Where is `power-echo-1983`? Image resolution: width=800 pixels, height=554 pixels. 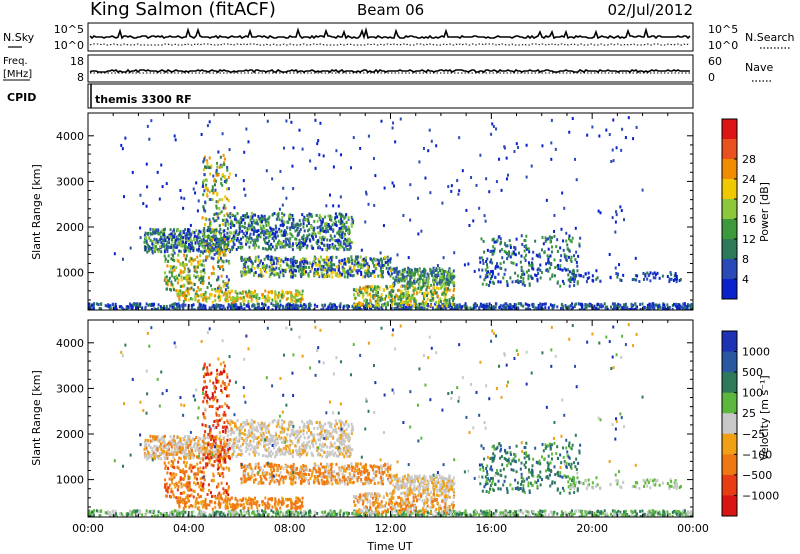 power-echo-1983 is located at coordinates (171, 282).